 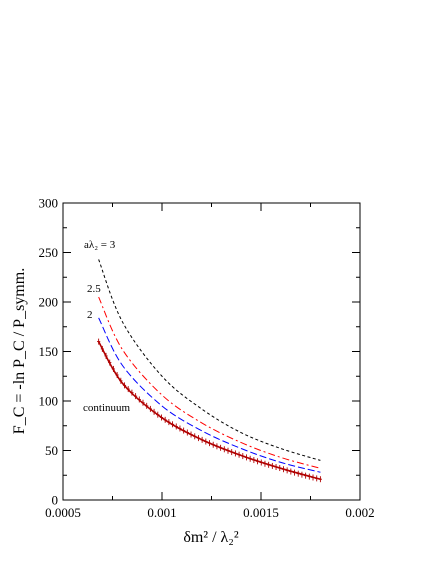 What do you see at coordinates (49, 302) in the screenshot?
I see `y-tick-label: 200` at bounding box center [49, 302].